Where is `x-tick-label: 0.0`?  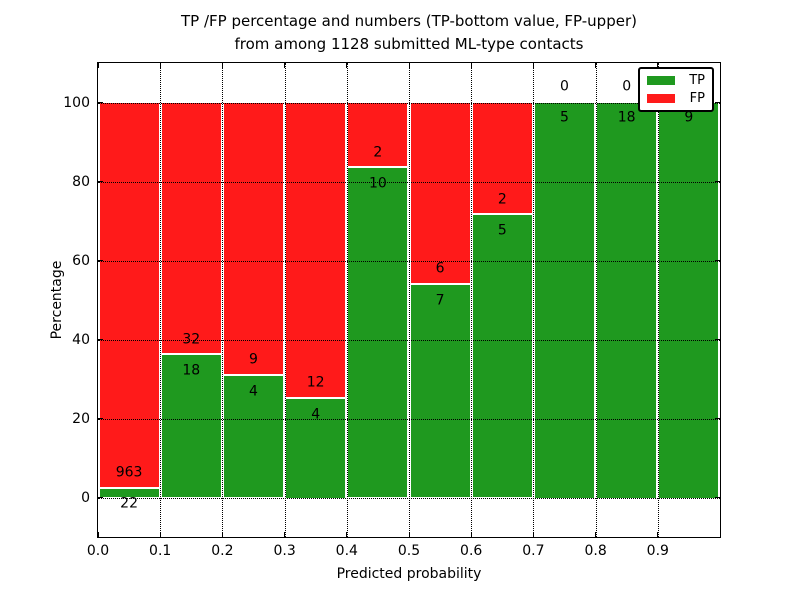
x-tick-label: 0.0 is located at coordinates (98, 551).